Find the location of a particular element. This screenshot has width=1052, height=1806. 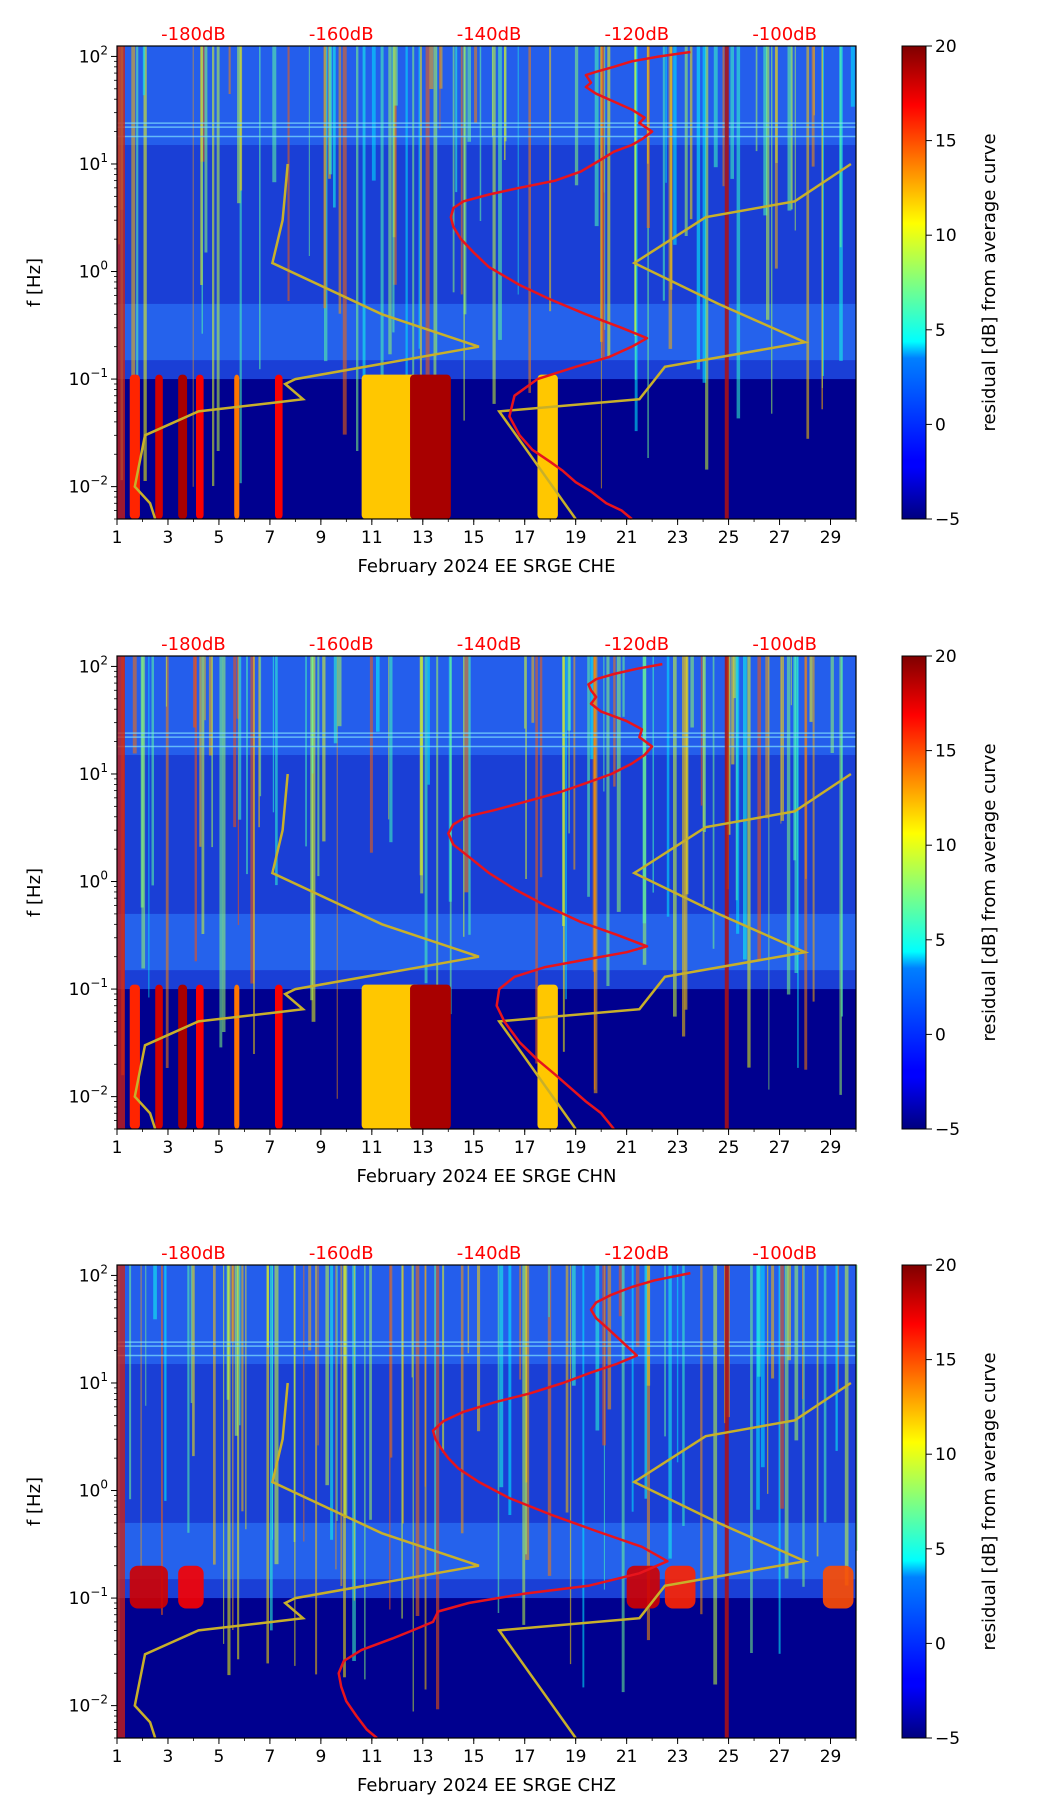

colorbar-label: residual [dB] from average curve is located at coordinates (989, 1501).